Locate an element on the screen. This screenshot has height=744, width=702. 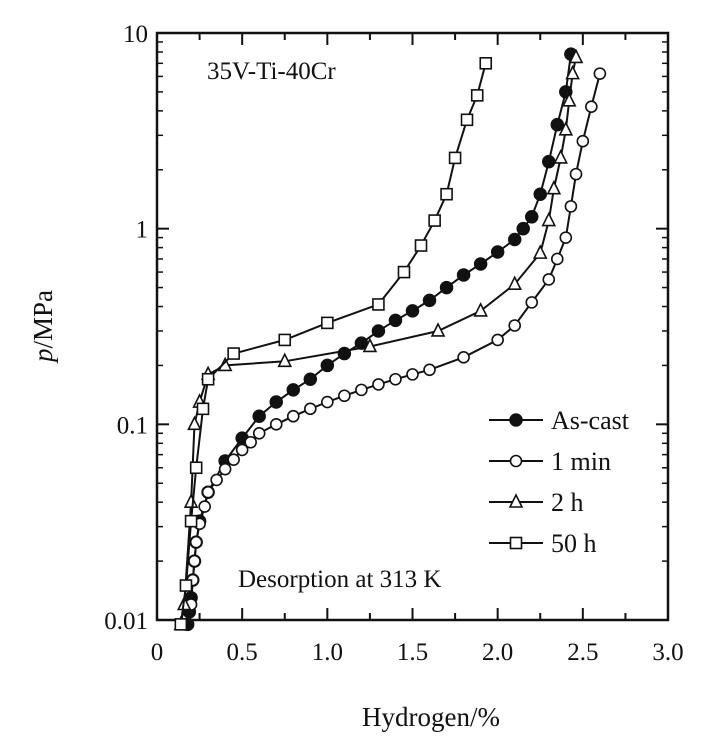
legend-entry: As-cast is located at coordinates (559, 420).